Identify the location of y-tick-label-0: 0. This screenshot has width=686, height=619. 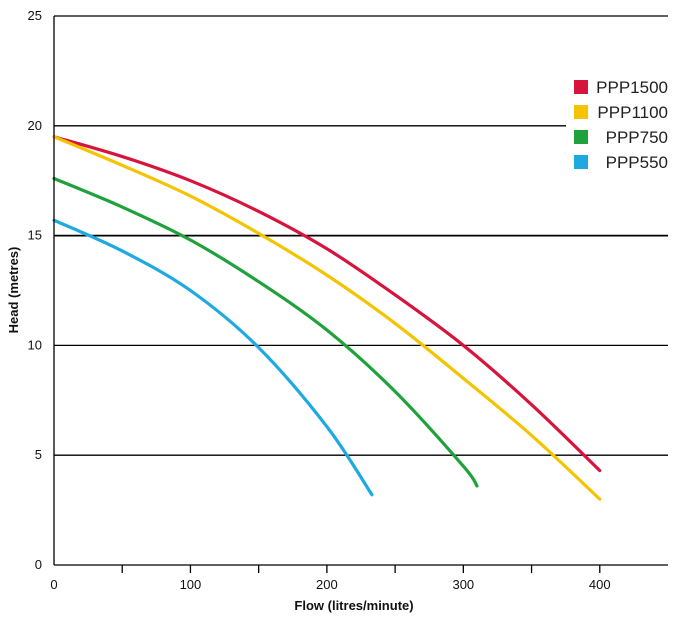
(38, 564).